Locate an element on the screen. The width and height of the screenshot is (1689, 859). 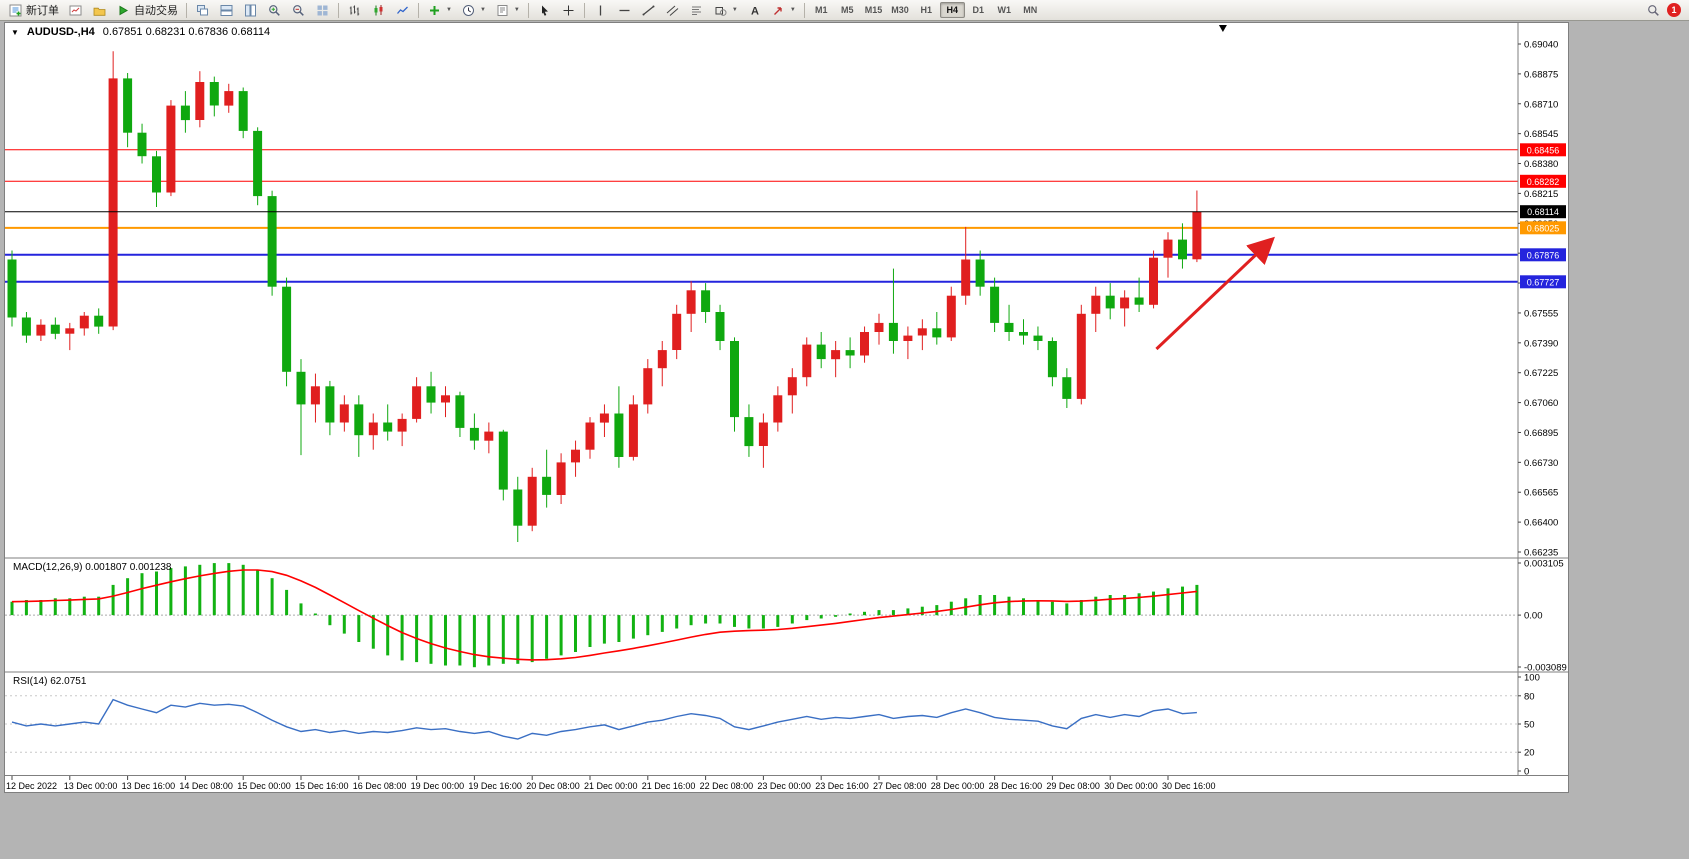
new-order-icon is located at coordinates (15, 10).